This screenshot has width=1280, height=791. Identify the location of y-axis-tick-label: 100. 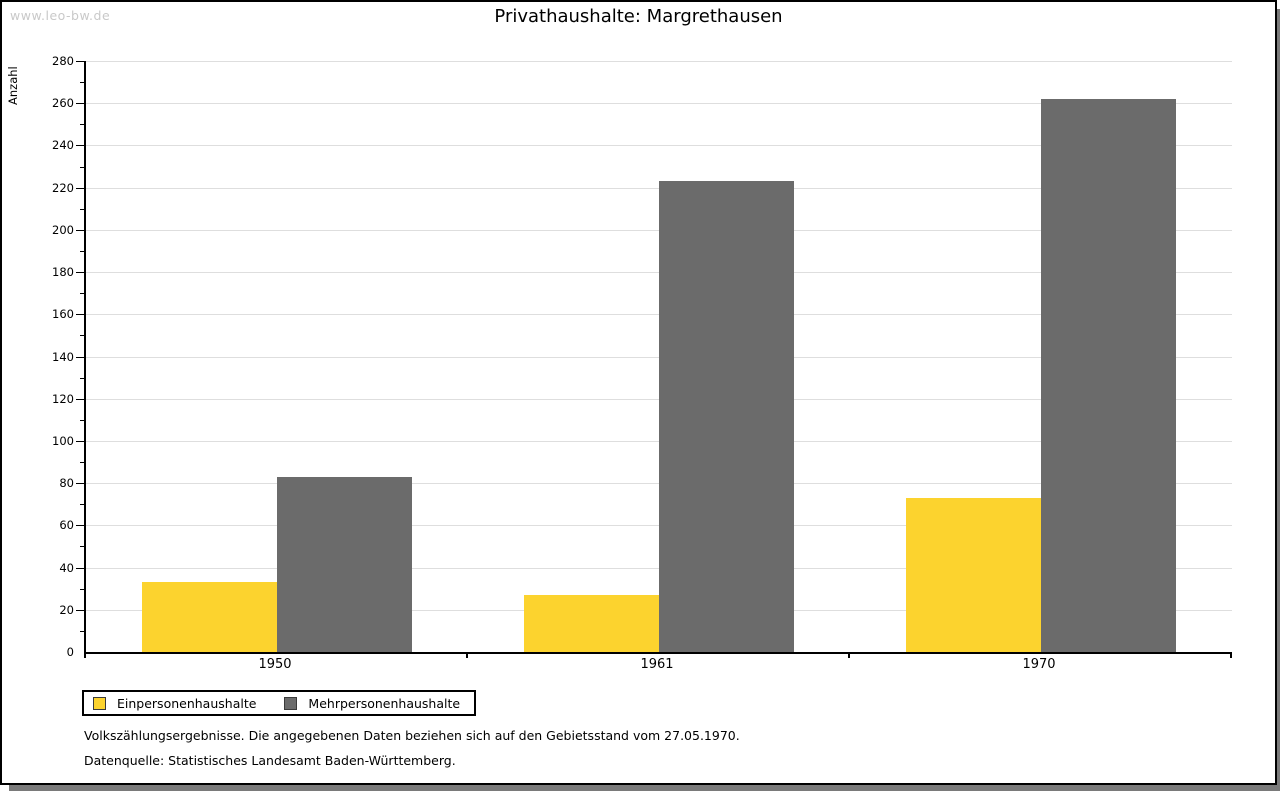
(63, 440).